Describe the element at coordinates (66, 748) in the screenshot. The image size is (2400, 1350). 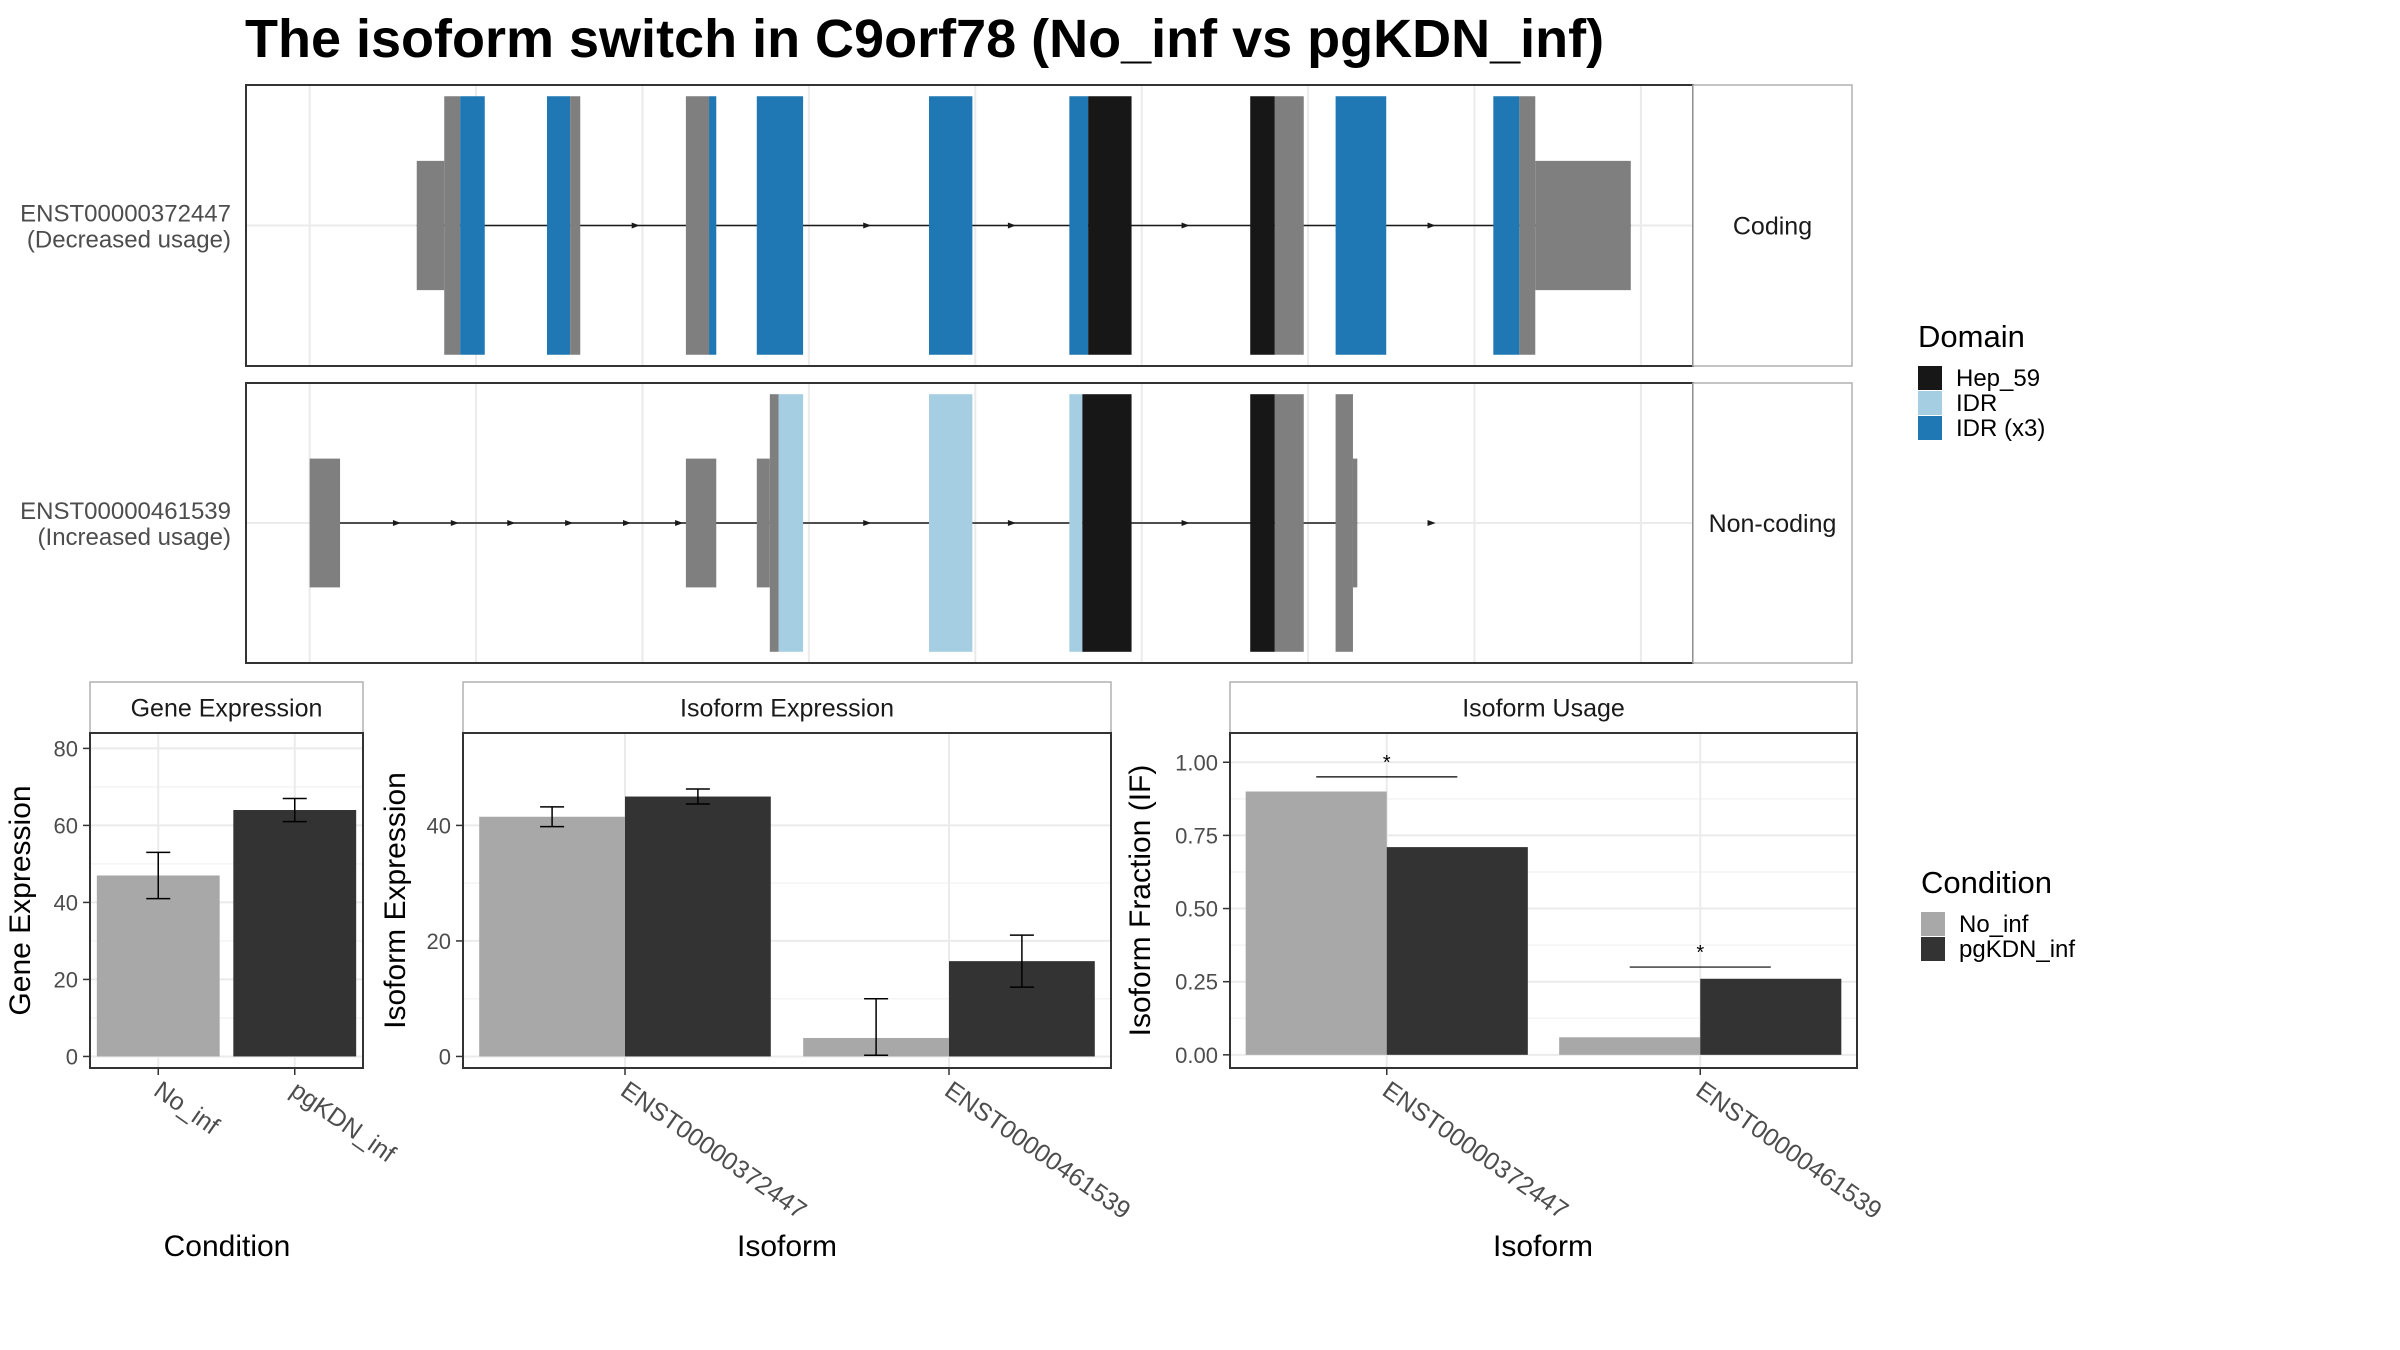
I see `y-tick-label: 80` at that location.